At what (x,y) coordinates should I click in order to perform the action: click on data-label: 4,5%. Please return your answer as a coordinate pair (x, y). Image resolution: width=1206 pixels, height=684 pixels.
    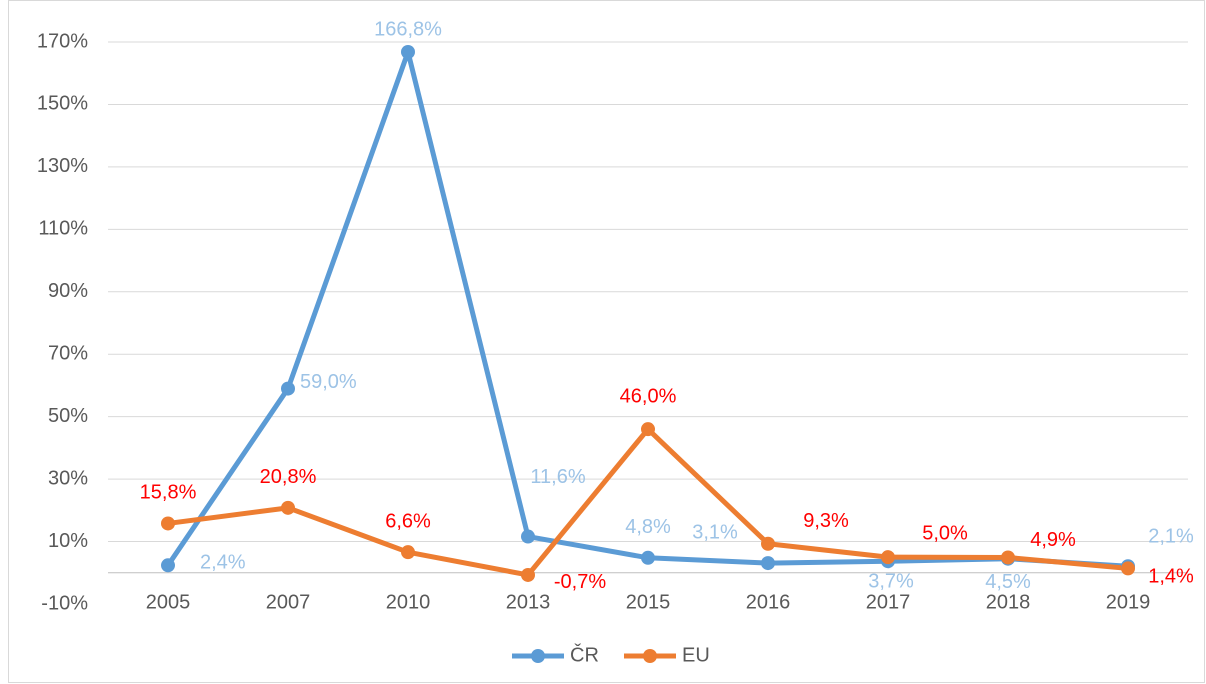
    Looking at the image, I should click on (1008, 582).